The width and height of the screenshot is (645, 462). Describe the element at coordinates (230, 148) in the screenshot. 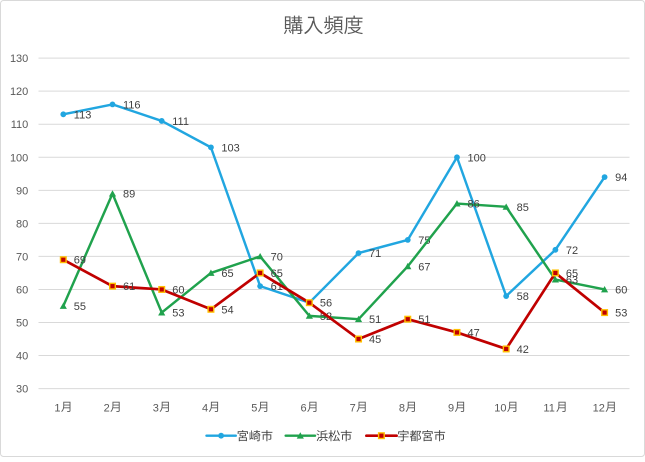

I see `svg-text: 103` at that location.